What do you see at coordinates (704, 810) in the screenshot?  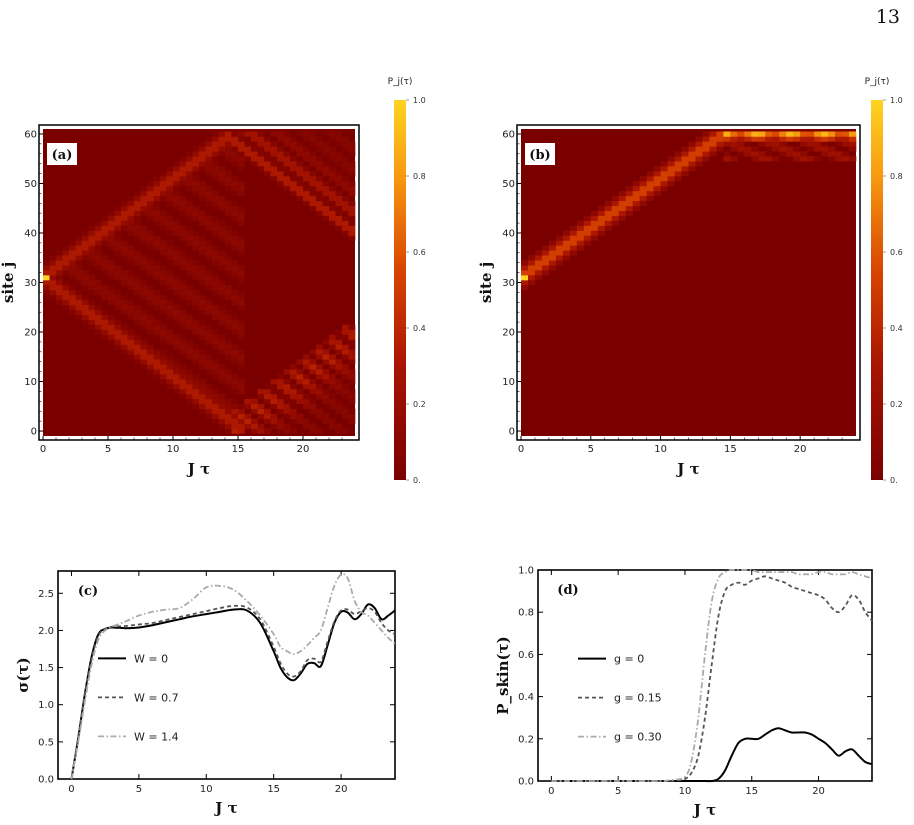 I see `x-axis-label: J τ` at bounding box center [704, 810].